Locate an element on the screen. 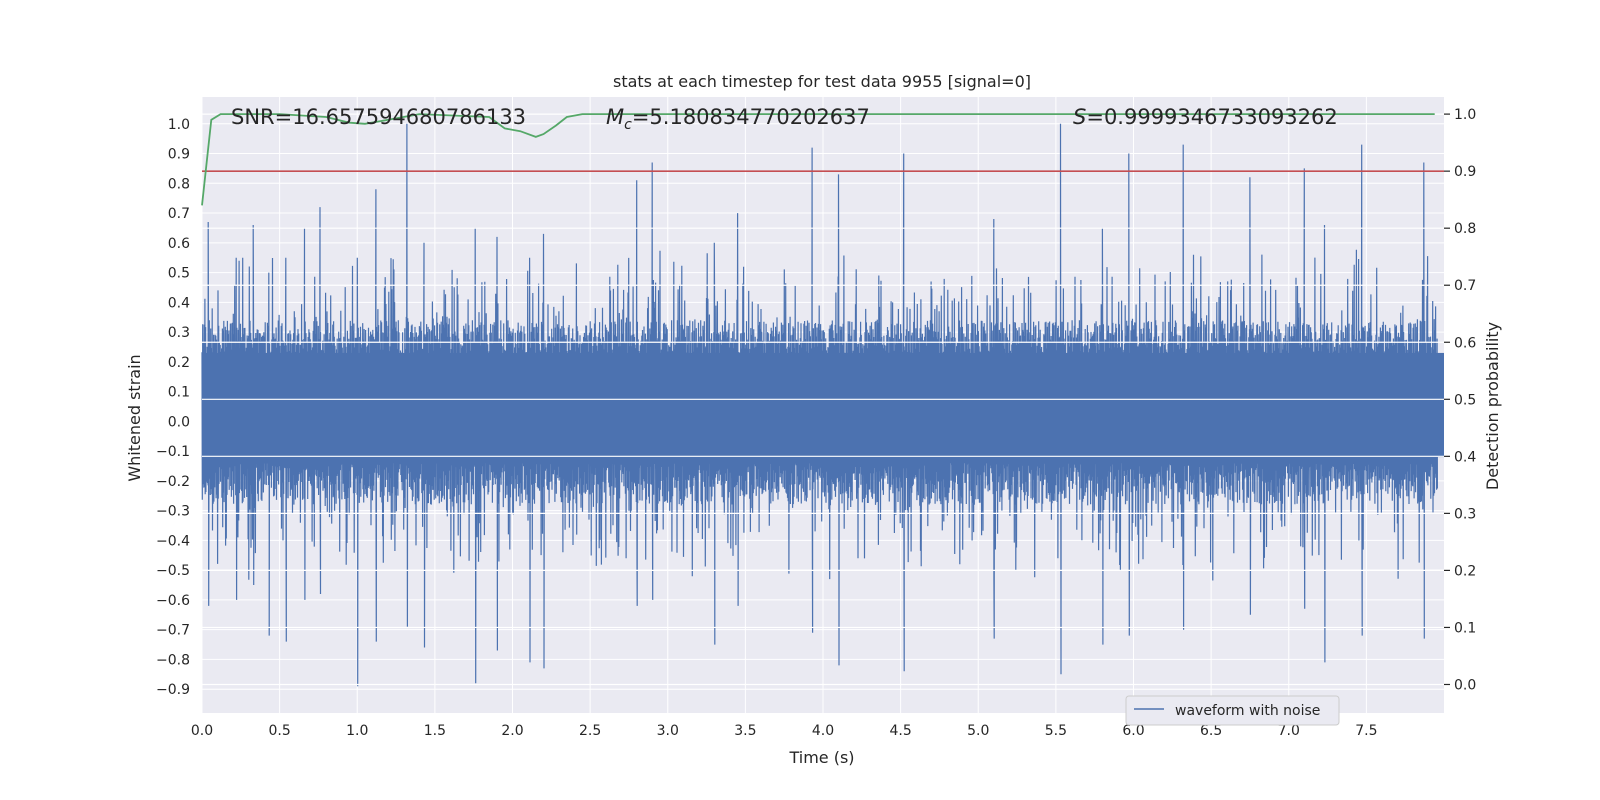 The height and width of the screenshot is (800, 1600). left-y-tick-label: −0.2 is located at coordinates (173, 482).